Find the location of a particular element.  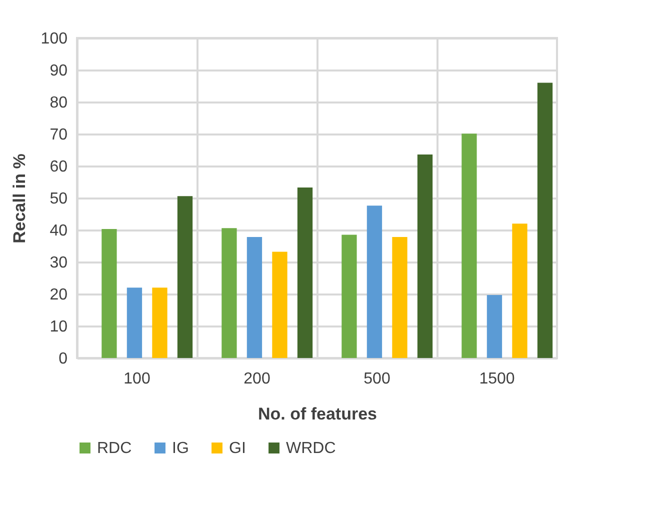

y-tick-label: 100 is located at coordinates (54, 39).